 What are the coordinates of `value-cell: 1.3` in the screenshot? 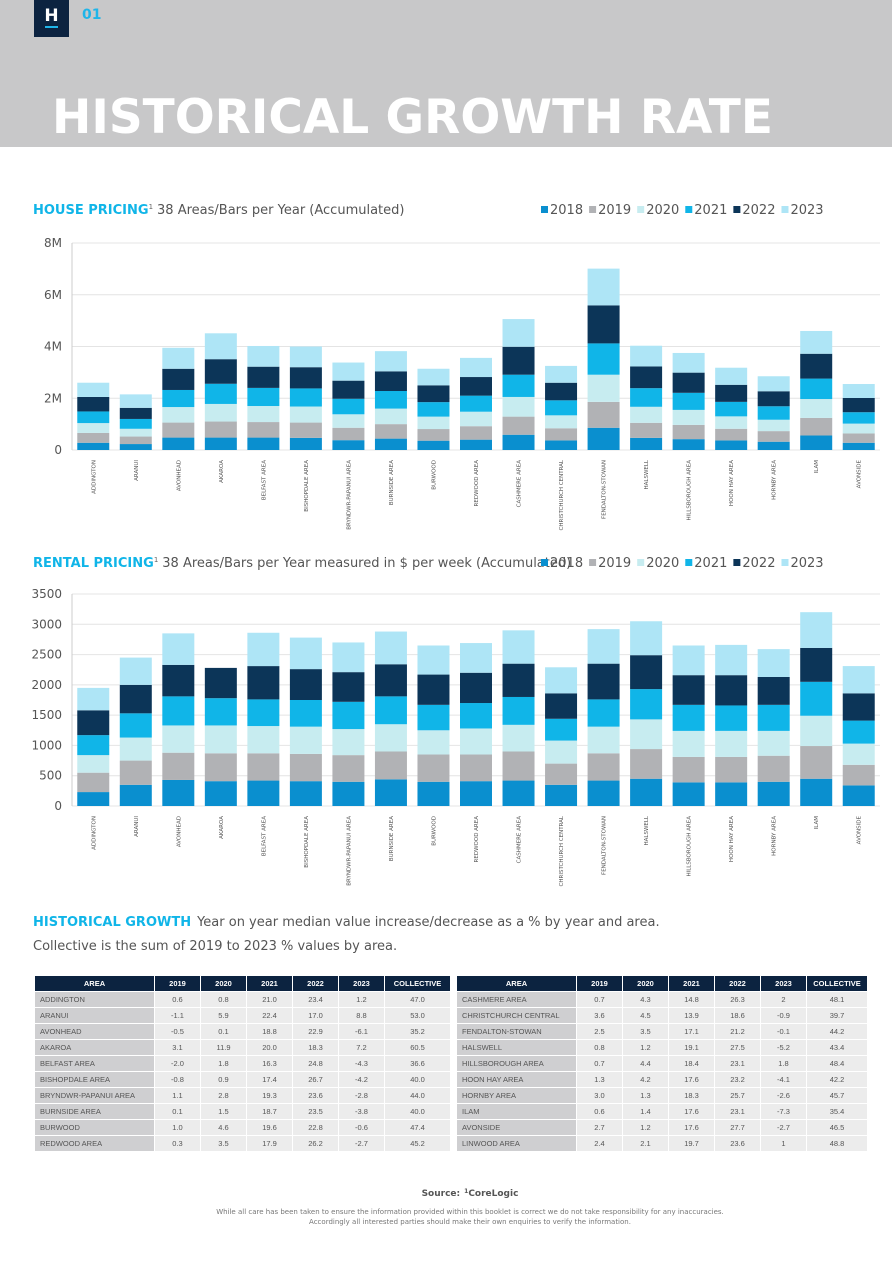 It's located at (645, 1095).